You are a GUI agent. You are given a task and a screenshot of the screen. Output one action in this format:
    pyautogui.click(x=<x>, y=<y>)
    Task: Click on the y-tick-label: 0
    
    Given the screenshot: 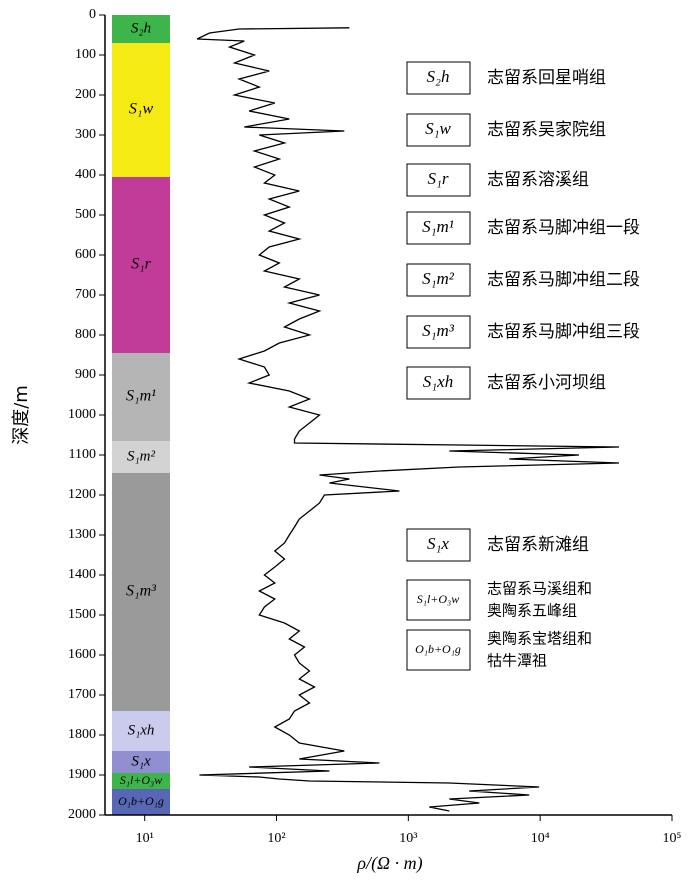 What is the action you would take?
    pyautogui.click(x=92, y=14)
    